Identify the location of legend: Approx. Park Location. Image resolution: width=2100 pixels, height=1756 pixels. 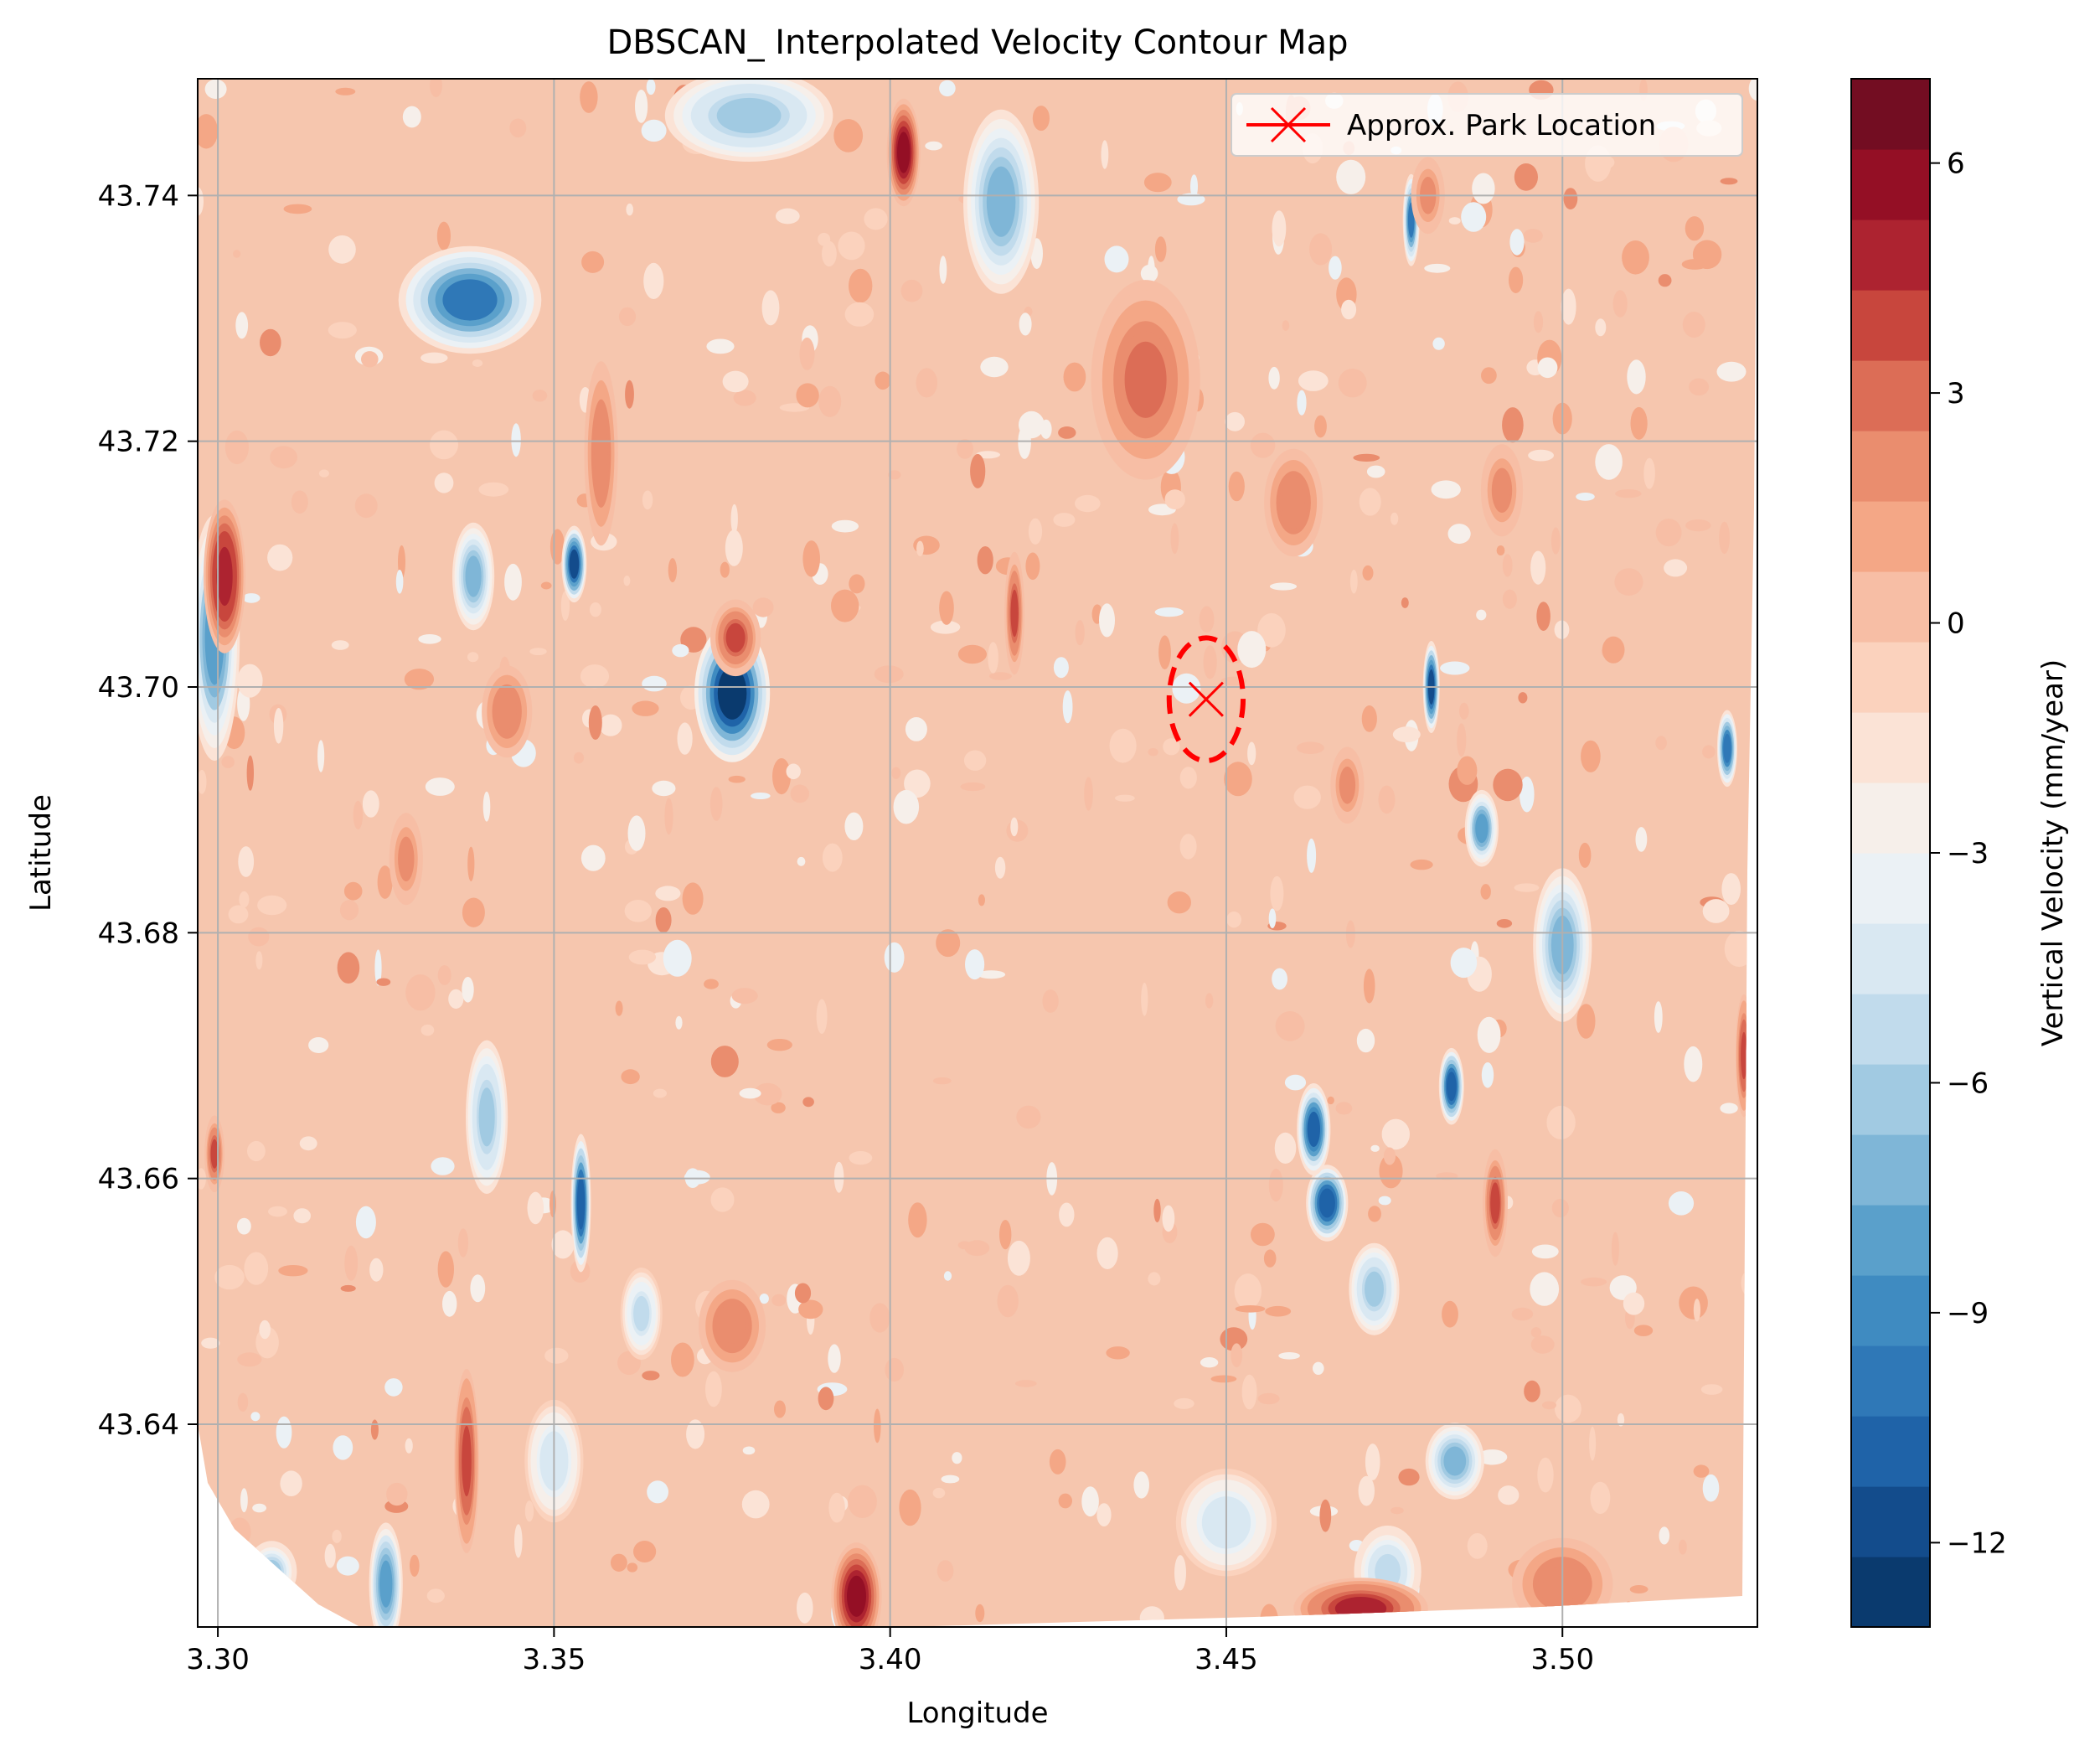
(1487, 125).